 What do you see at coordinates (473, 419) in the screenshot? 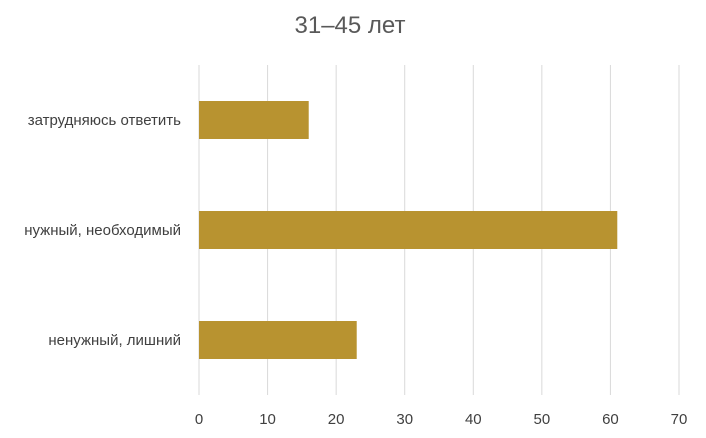
I see `x-tick-label: 40` at bounding box center [473, 419].